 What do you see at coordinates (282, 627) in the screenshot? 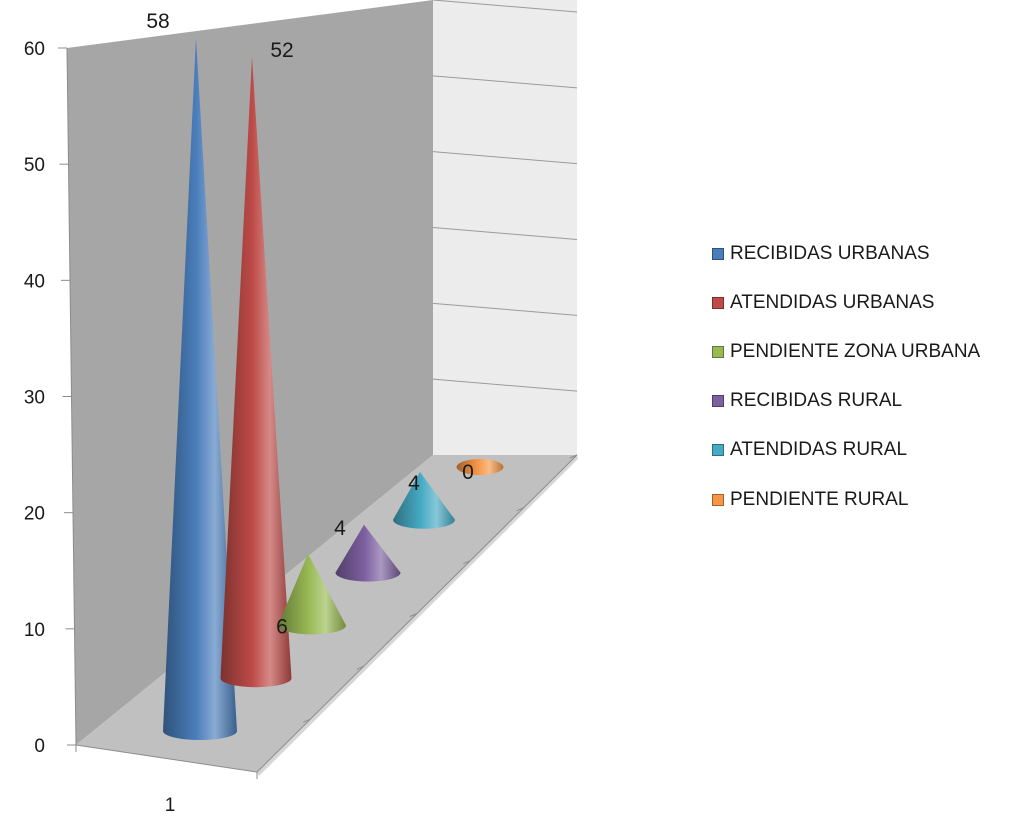
I see `data-label: 6` at bounding box center [282, 627].